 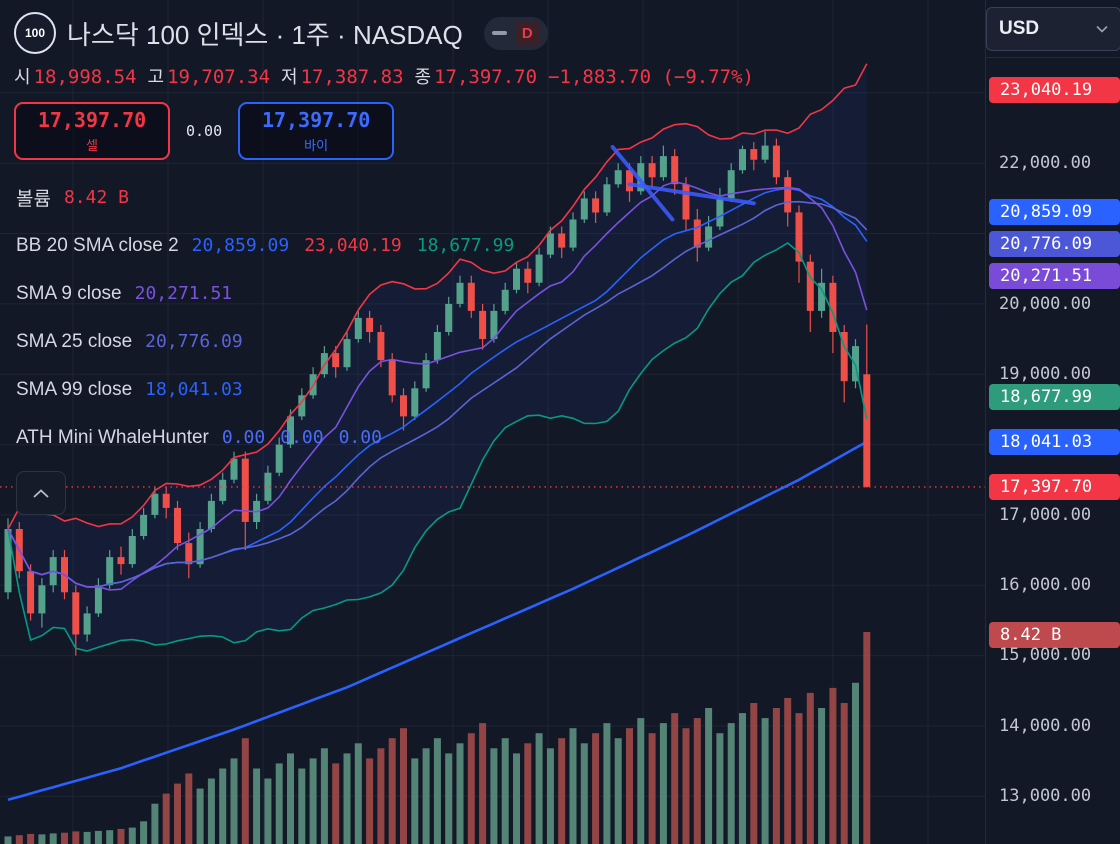 I want to click on low-label: 저, so click(x=289, y=77).